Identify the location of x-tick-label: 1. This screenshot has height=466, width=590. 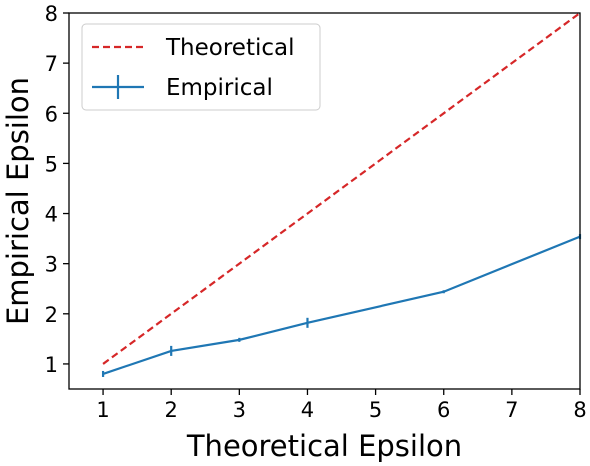
(102, 410).